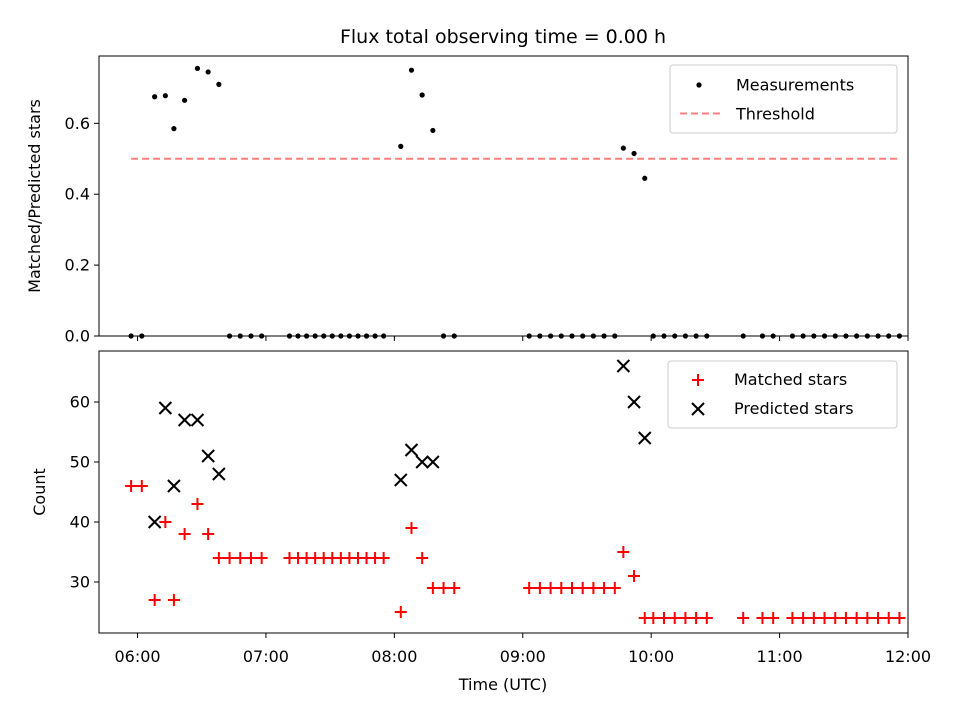 The image size is (960, 720). What do you see at coordinates (794, 408) in the screenshot?
I see `legend-predicted-label: Predicted stars` at bounding box center [794, 408].